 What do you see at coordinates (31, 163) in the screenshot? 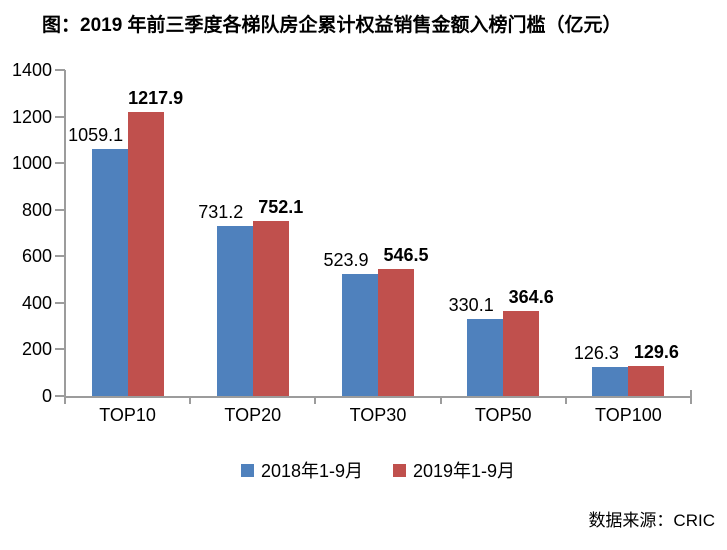
I see `y-tick-label: 1000` at bounding box center [31, 163].